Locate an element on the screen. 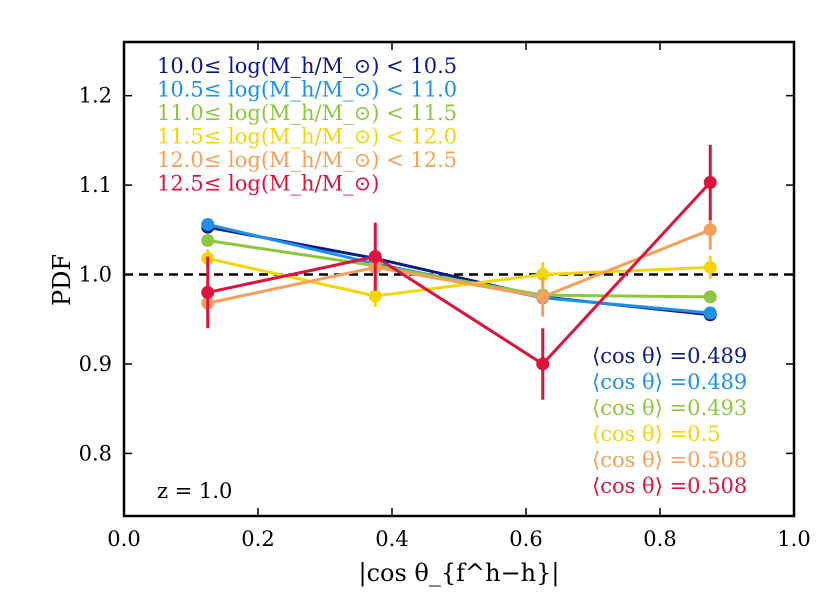 The width and height of the screenshot is (830, 593). y-tick-label: 1.1 is located at coordinates (95, 185).